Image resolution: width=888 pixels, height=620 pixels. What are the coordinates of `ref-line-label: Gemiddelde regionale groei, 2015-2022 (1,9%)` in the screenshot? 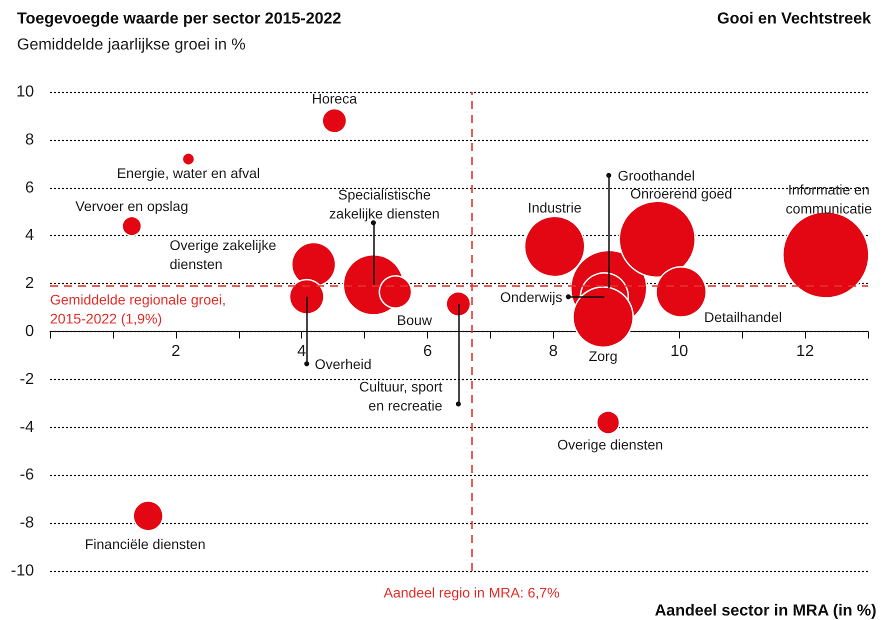 It's located at (138, 308).